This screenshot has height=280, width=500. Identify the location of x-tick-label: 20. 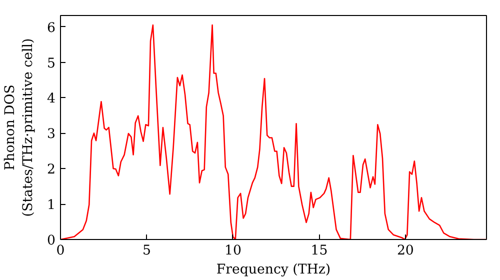
(405, 251).